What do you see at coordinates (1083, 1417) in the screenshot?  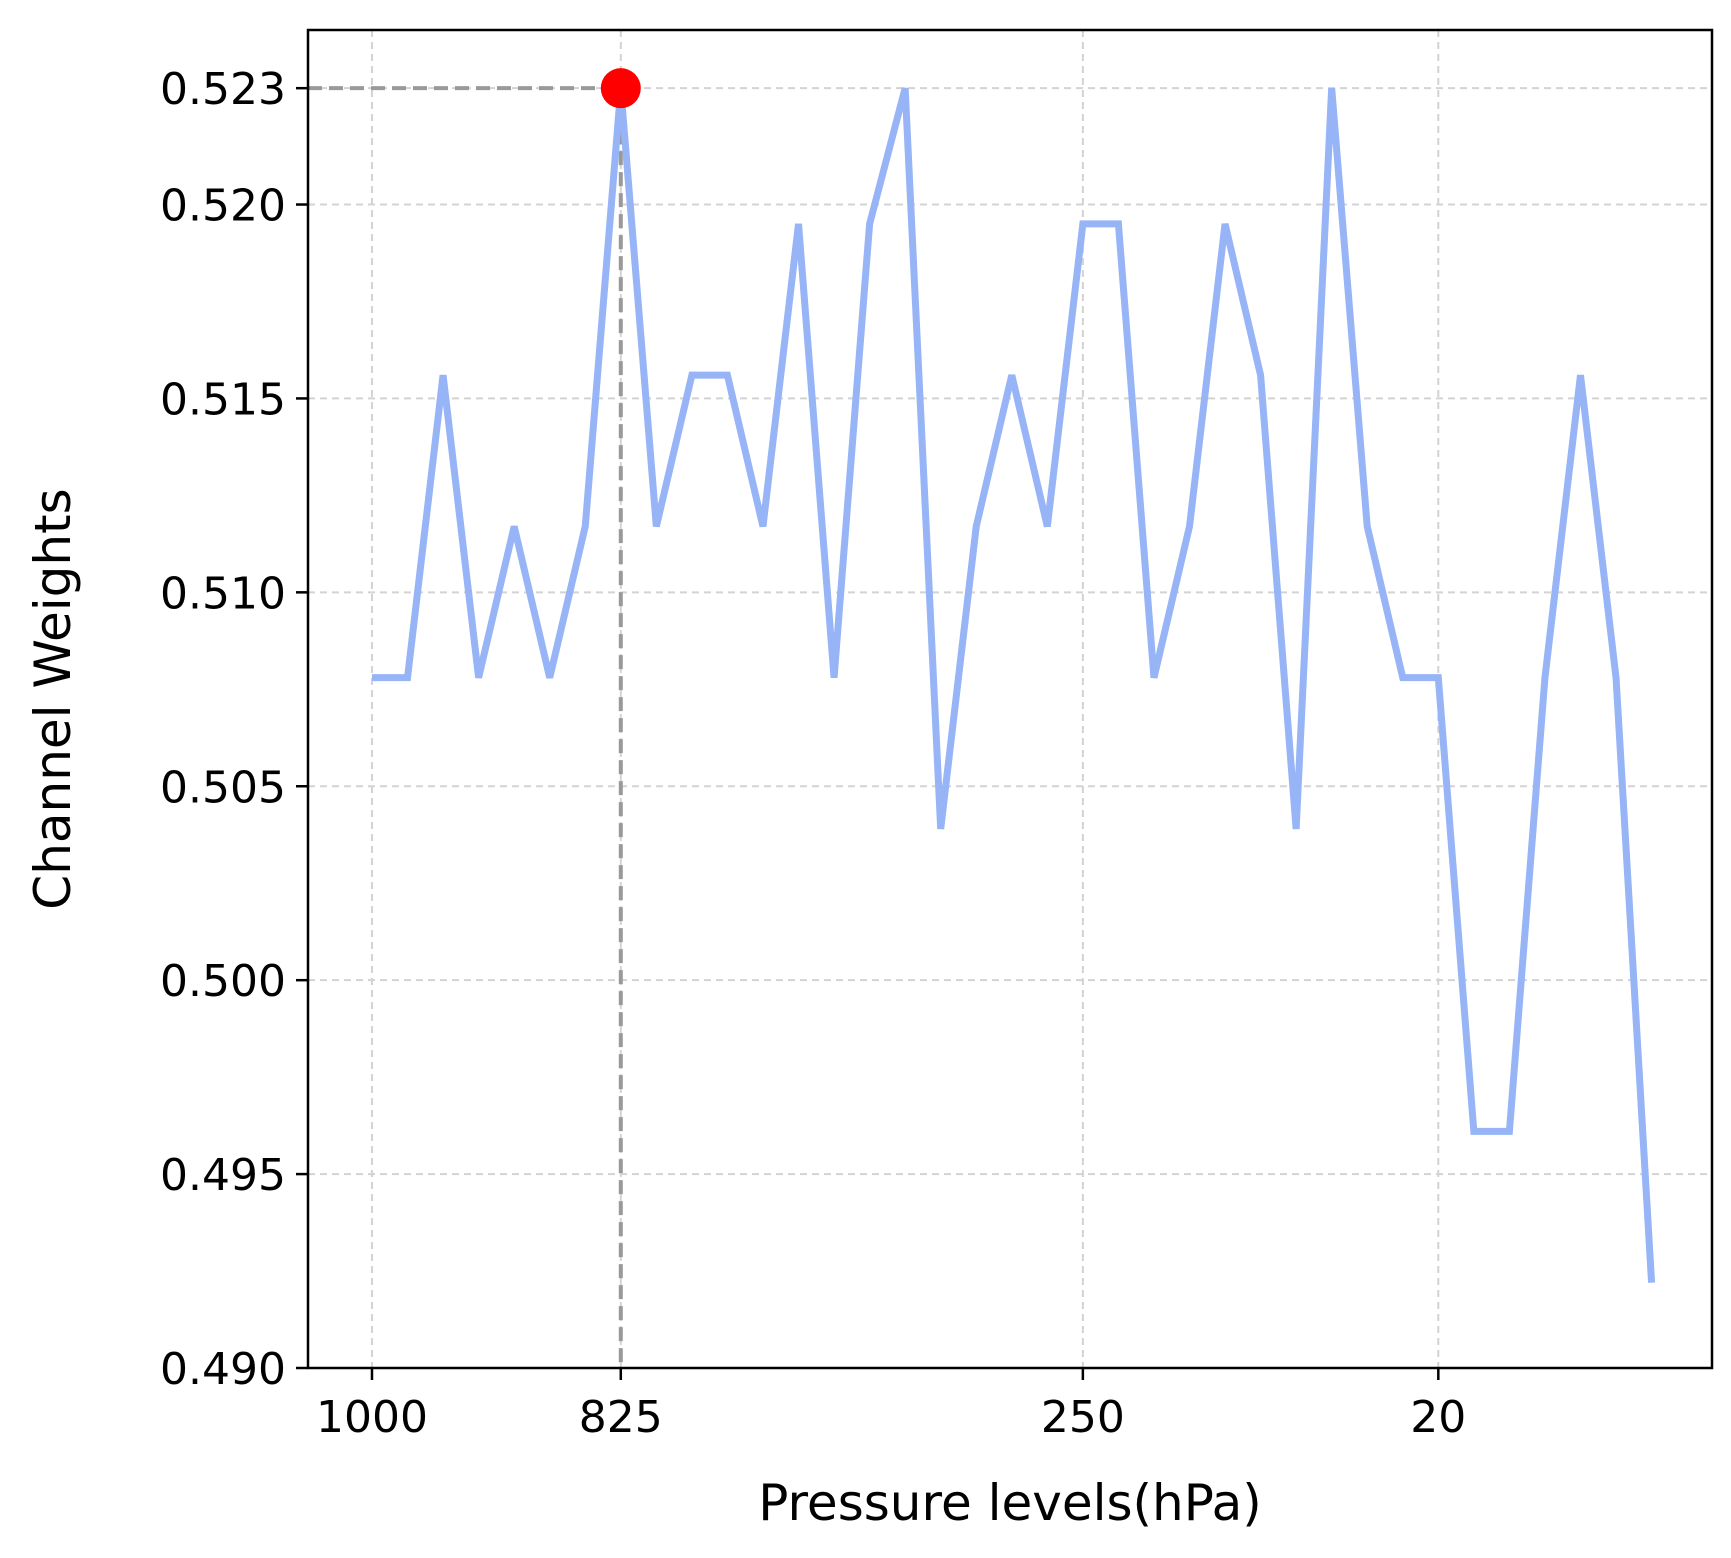 I see `x-tick-label: 250` at bounding box center [1083, 1417].